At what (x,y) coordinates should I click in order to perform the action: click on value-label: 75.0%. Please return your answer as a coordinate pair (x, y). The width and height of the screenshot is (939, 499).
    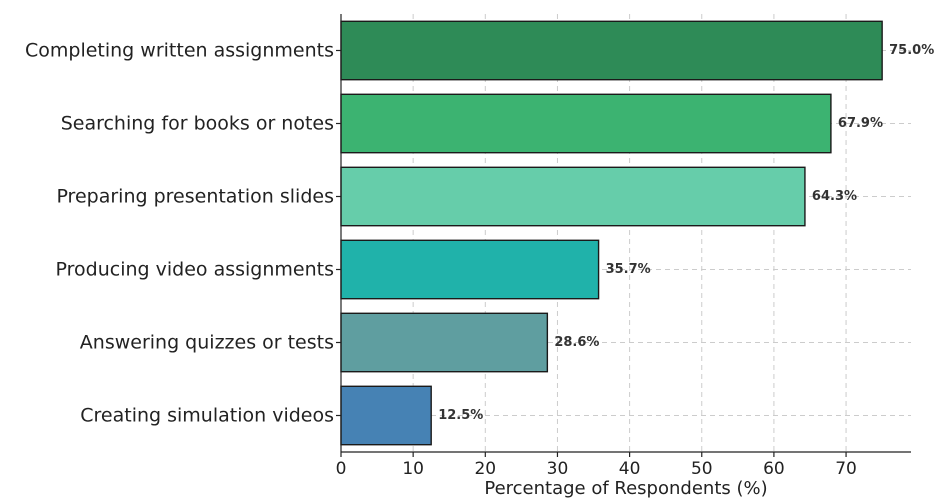
    Looking at the image, I should click on (911, 50).